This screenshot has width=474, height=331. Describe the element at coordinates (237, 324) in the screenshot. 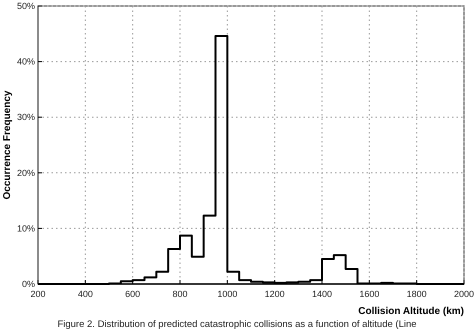

I see `caption: Figure 2. Distribution of predicted catastrophic collisions as a function of altitude (Line` at that location.